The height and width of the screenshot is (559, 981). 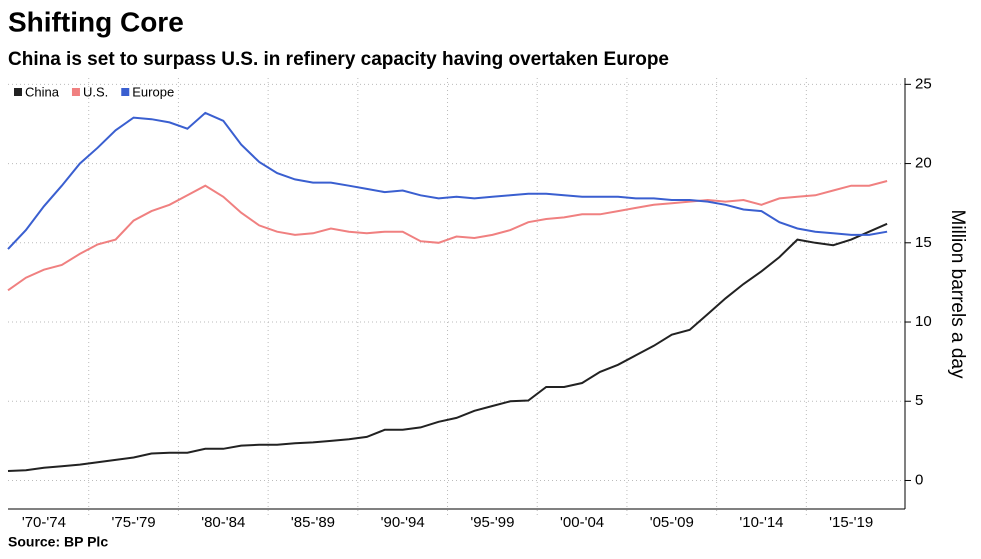 What do you see at coordinates (923, 242) in the screenshot?
I see `y-tick-label: 15` at bounding box center [923, 242].